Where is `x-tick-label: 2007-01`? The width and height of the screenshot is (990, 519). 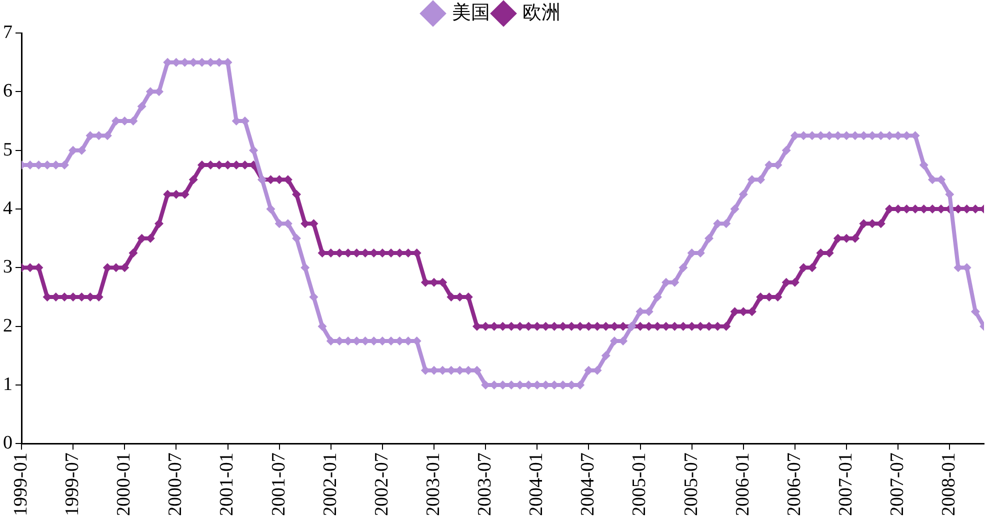
x-tick-label: 2007-01 is located at coordinates (845, 484).